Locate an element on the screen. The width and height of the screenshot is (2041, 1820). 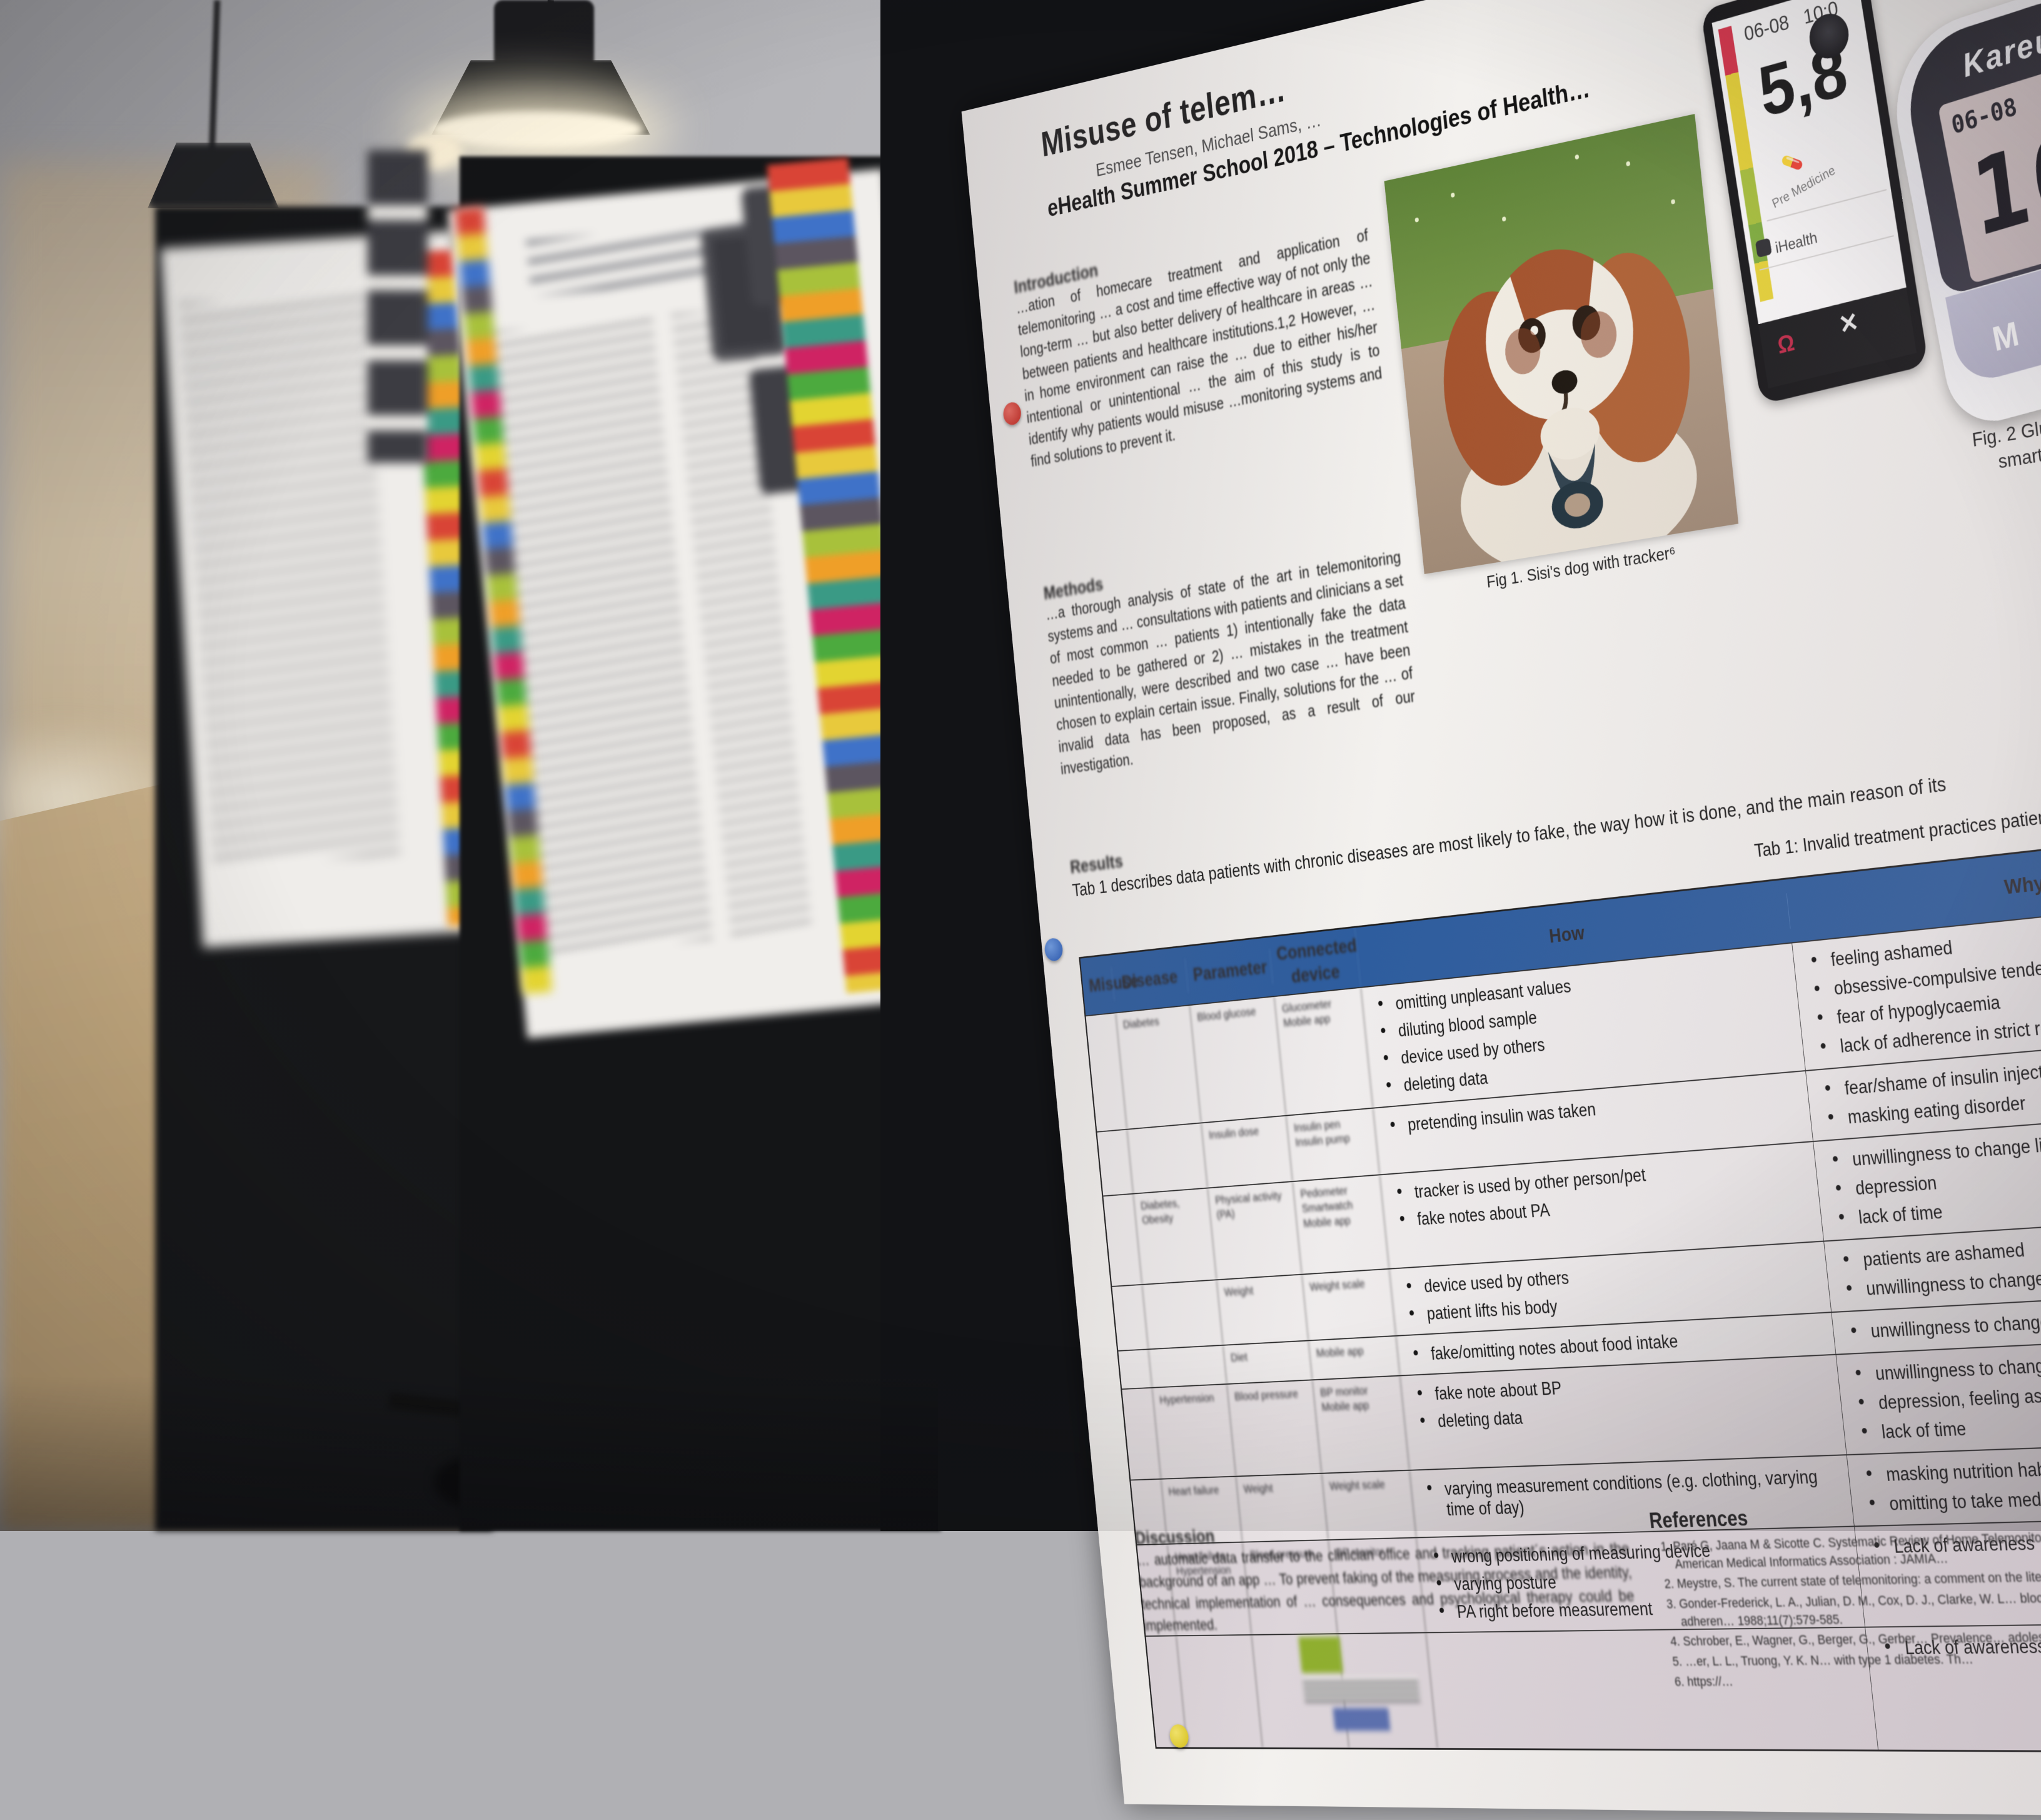
cell-parameter: Insulin dose is located at coordinates (1247, 1152).